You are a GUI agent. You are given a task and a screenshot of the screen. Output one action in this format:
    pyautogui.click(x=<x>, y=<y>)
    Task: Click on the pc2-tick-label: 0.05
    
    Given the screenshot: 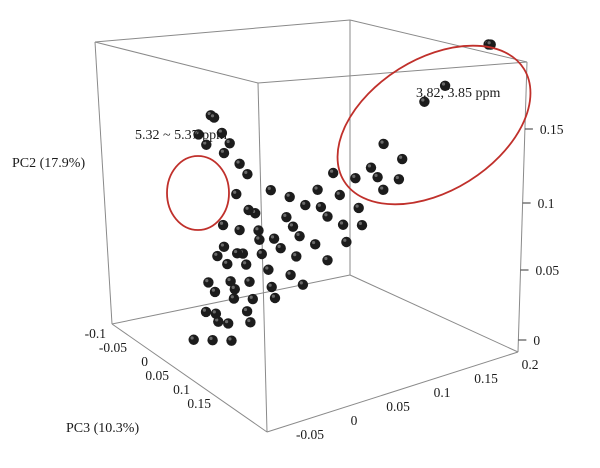 What is the action you would take?
    pyautogui.click(x=548, y=270)
    